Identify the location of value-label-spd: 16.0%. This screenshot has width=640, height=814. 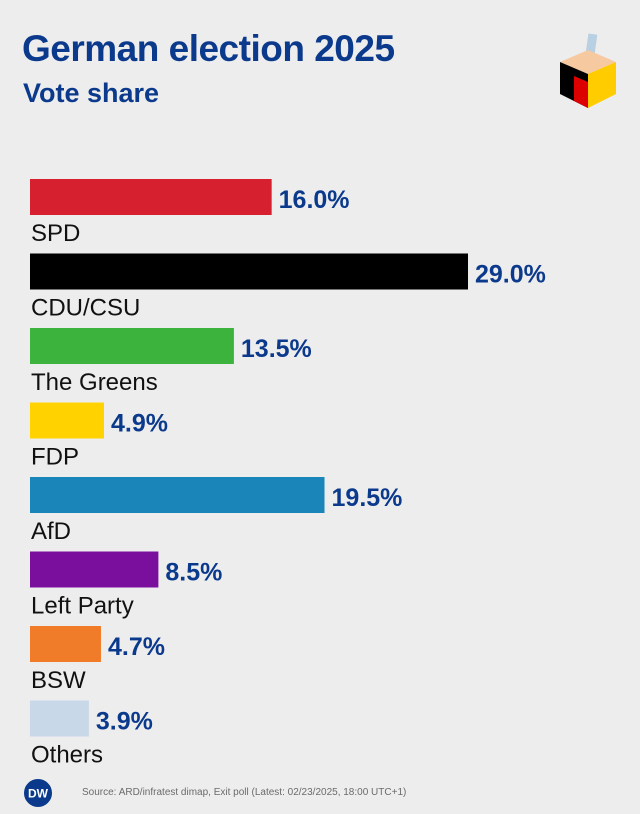
(314, 200).